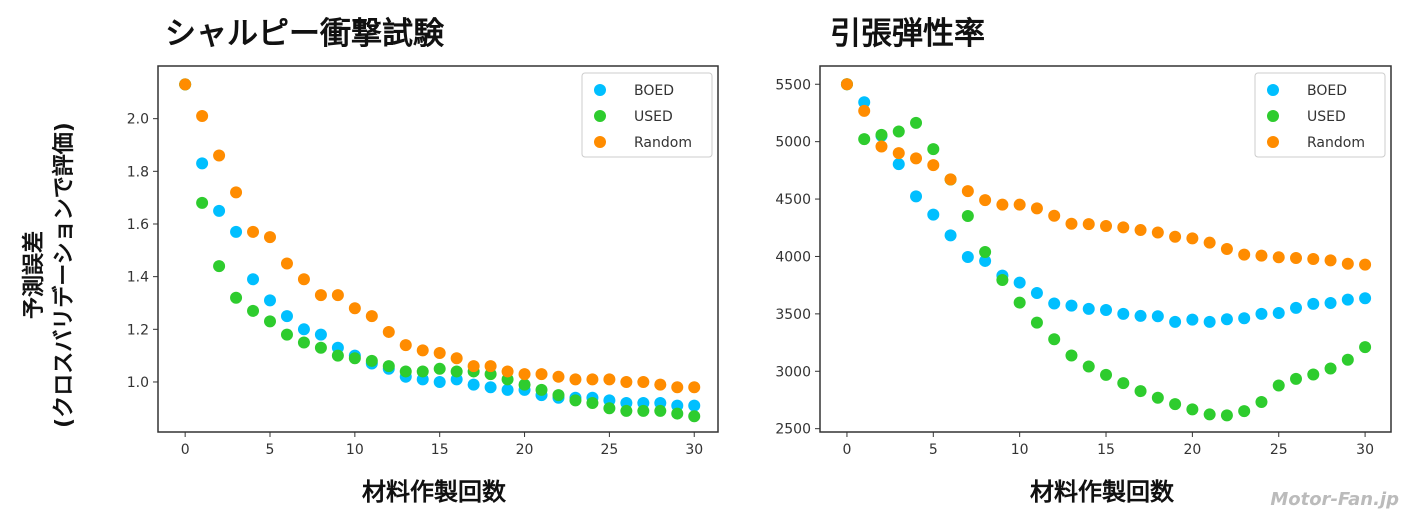  What do you see at coordinates (793, 143) in the screenshot?
I see `y-tick-label: 5000` at bounding box center [793, 143].